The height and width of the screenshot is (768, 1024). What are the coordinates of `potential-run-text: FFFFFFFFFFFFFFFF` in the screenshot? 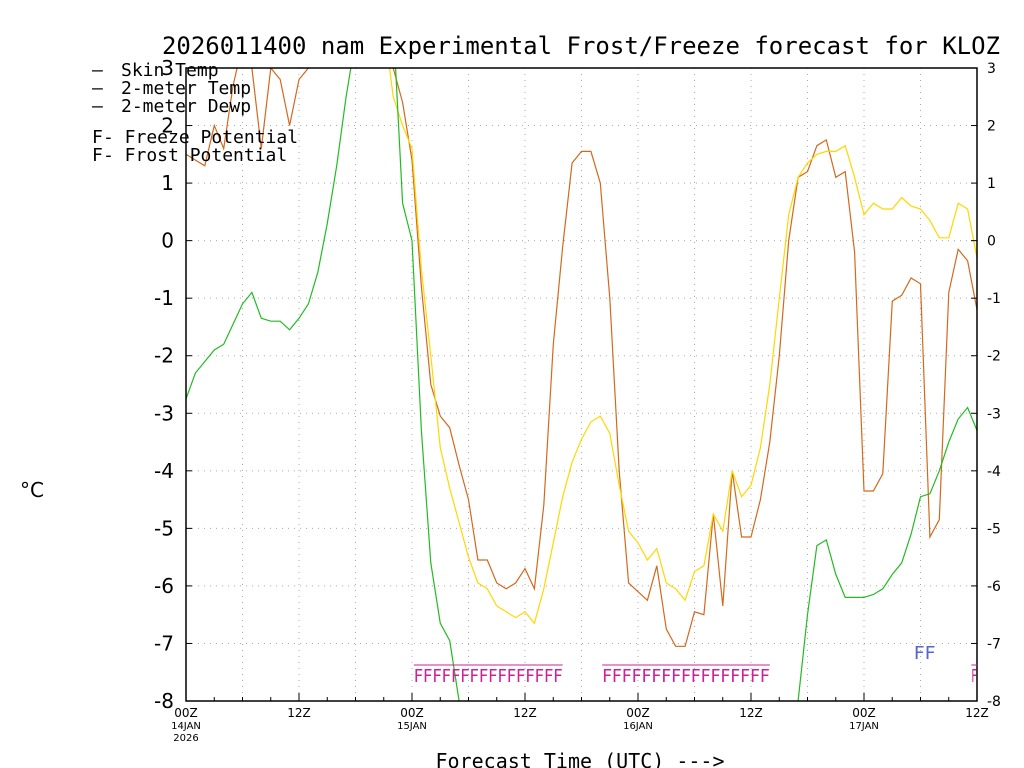 It's located at (488, 676).